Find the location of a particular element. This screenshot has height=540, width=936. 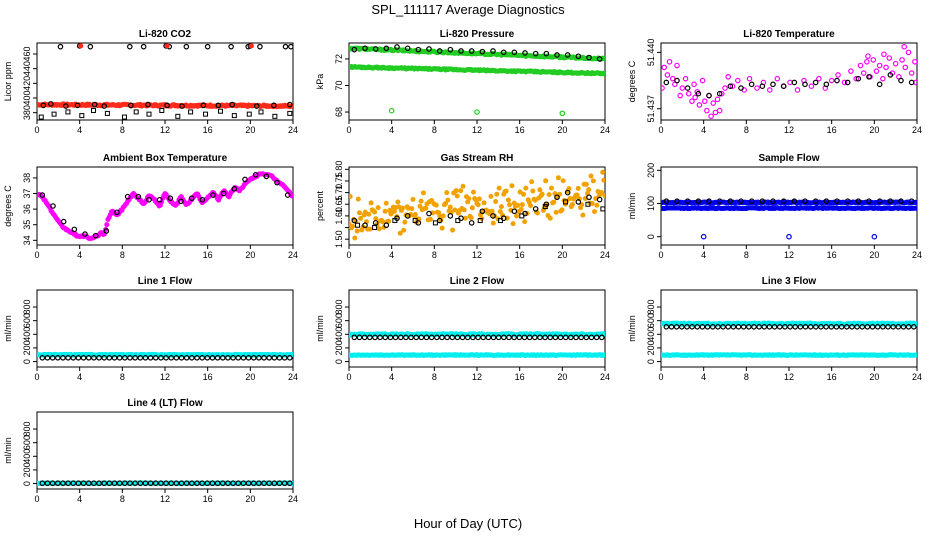

y-tick-label: 38 is located at coordinates (27, 178).